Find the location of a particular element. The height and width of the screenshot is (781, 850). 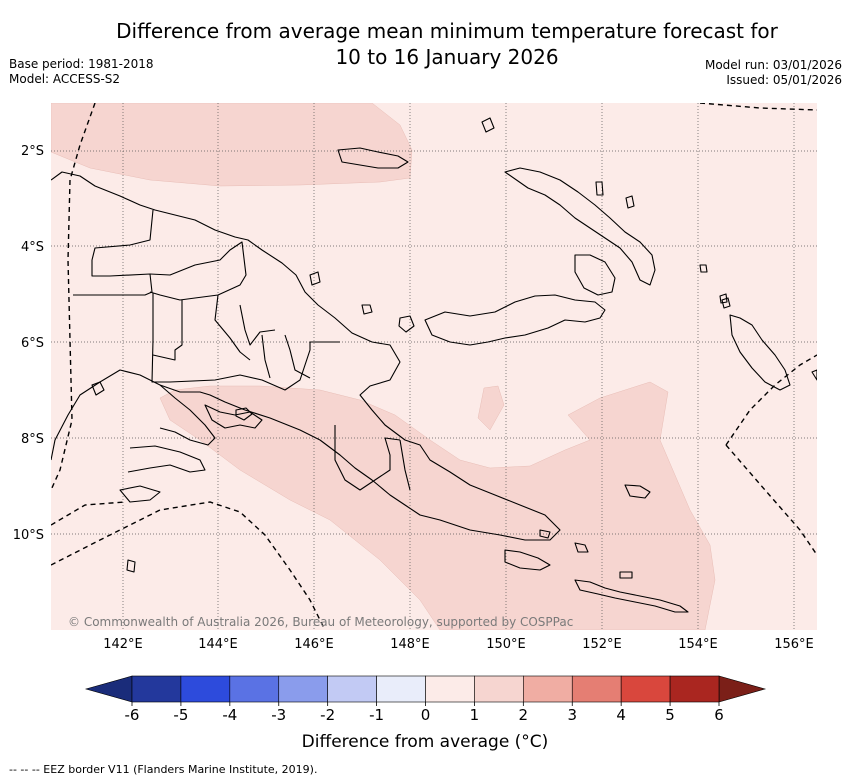

lon-label: 156°E is located at coordinates (794, 644).